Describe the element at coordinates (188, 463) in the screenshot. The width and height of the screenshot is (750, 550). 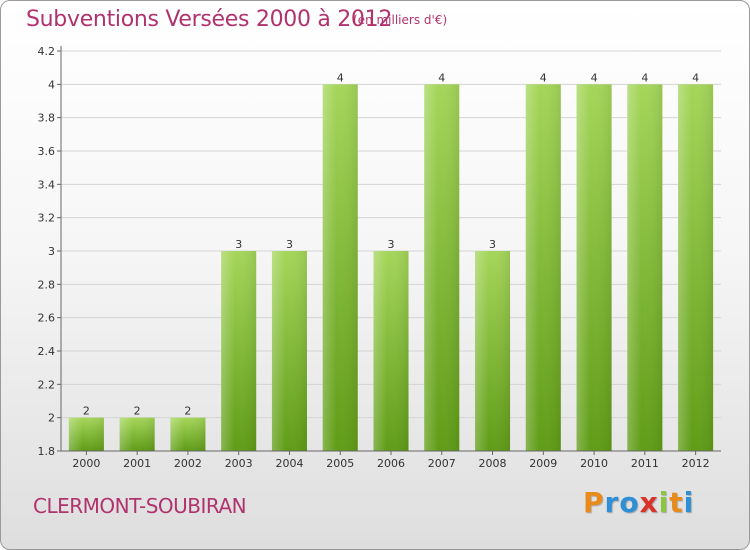
I see `x-tick-label: 2002` at that location.